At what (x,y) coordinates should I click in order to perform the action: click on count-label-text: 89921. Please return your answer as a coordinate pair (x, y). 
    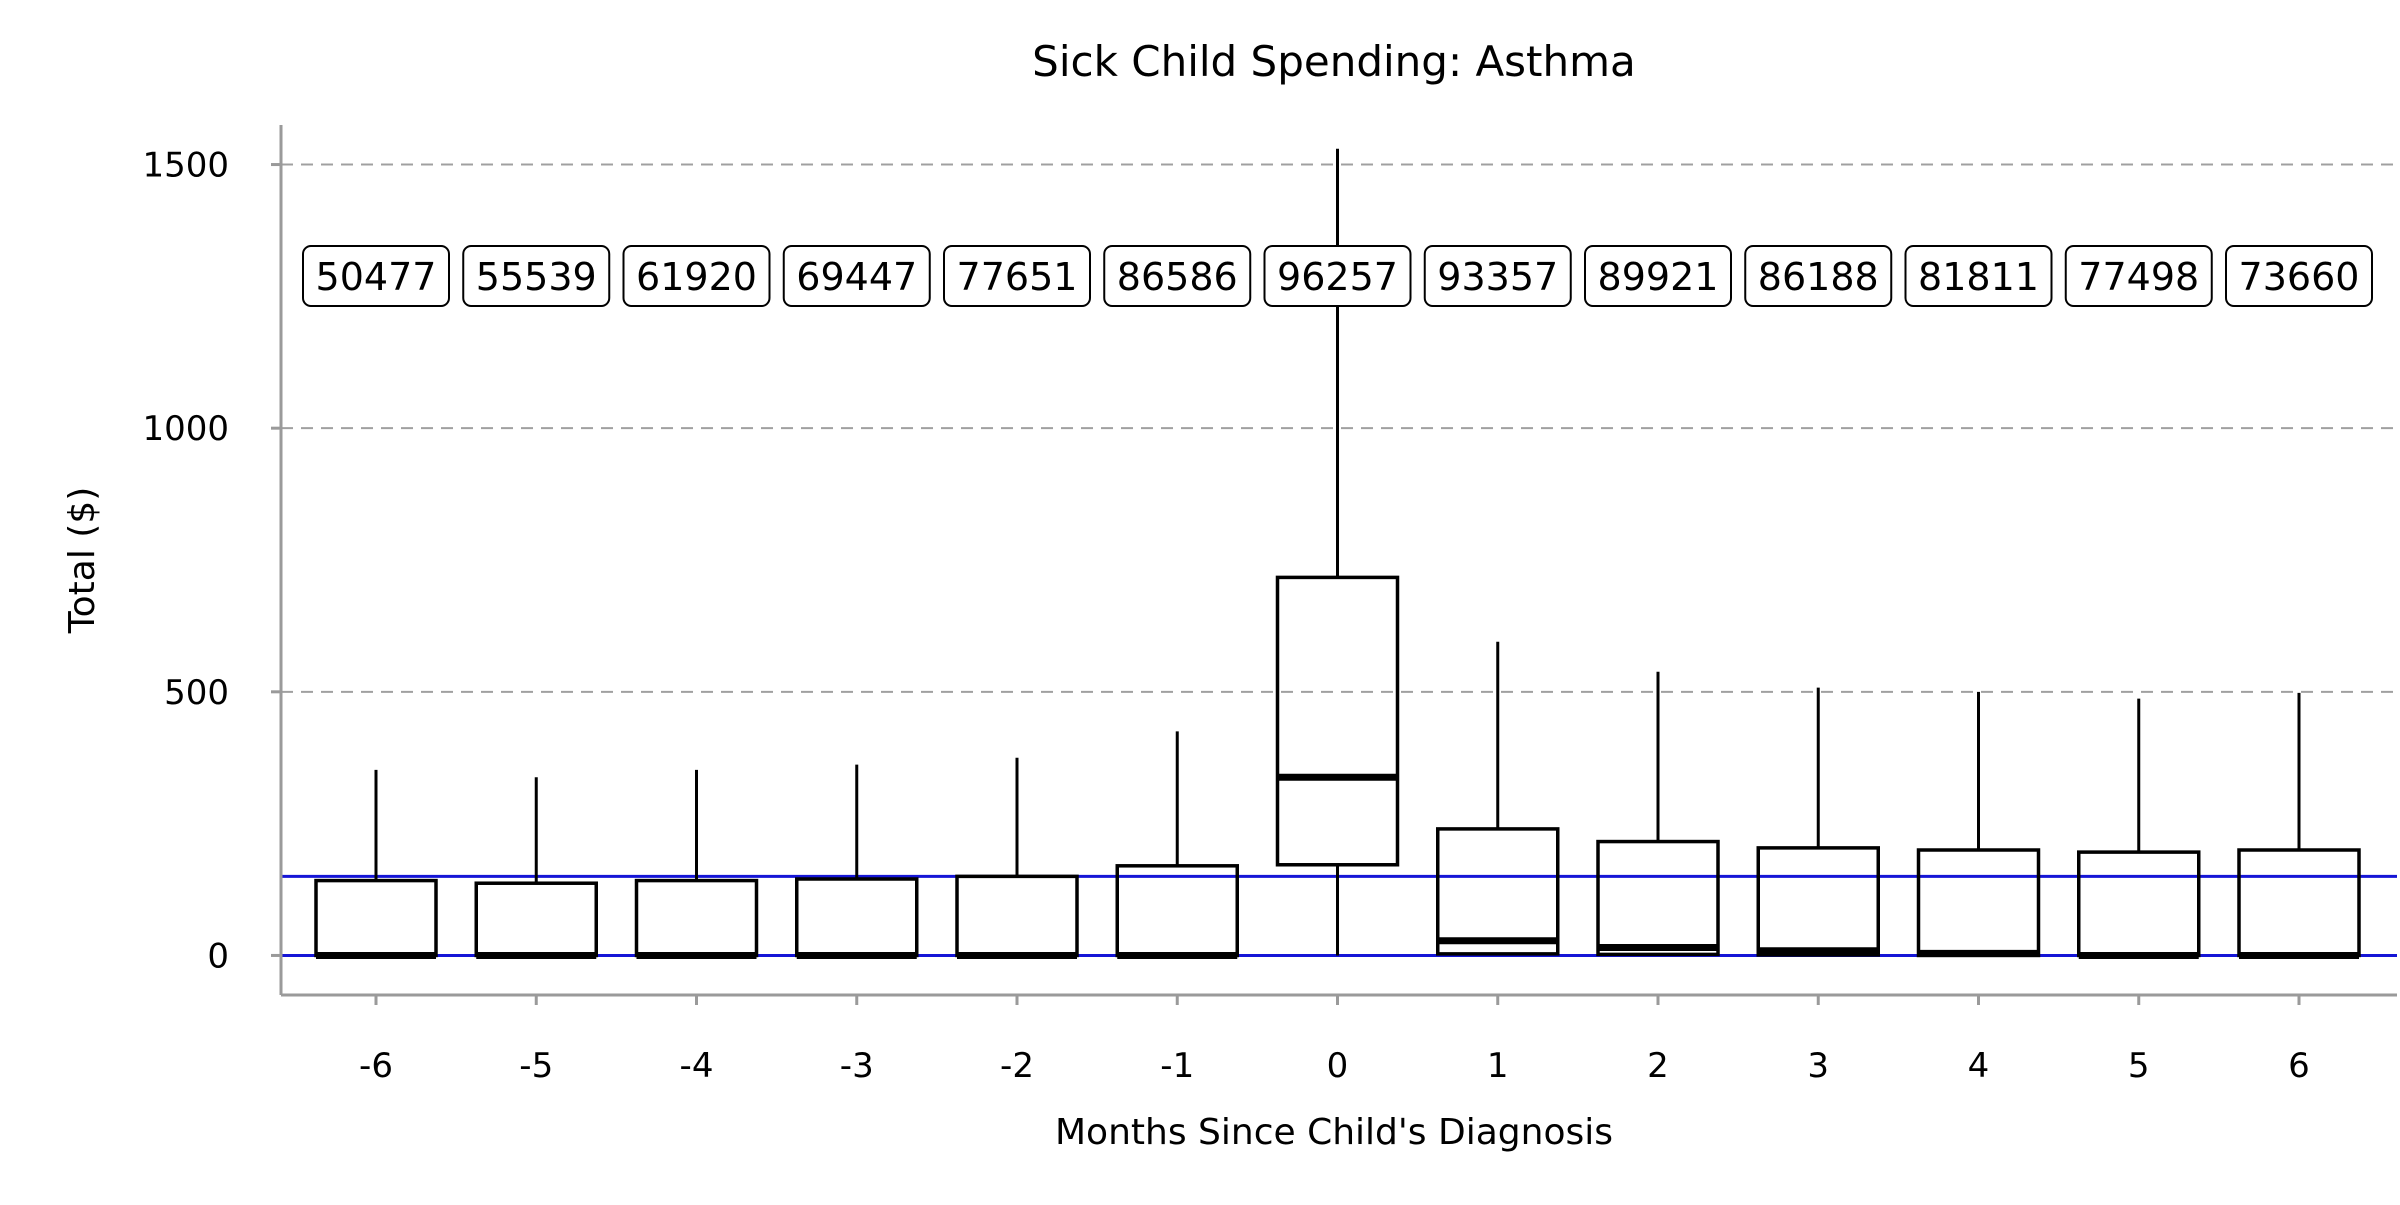
    Looking at the image, I should click on (1658, 277).